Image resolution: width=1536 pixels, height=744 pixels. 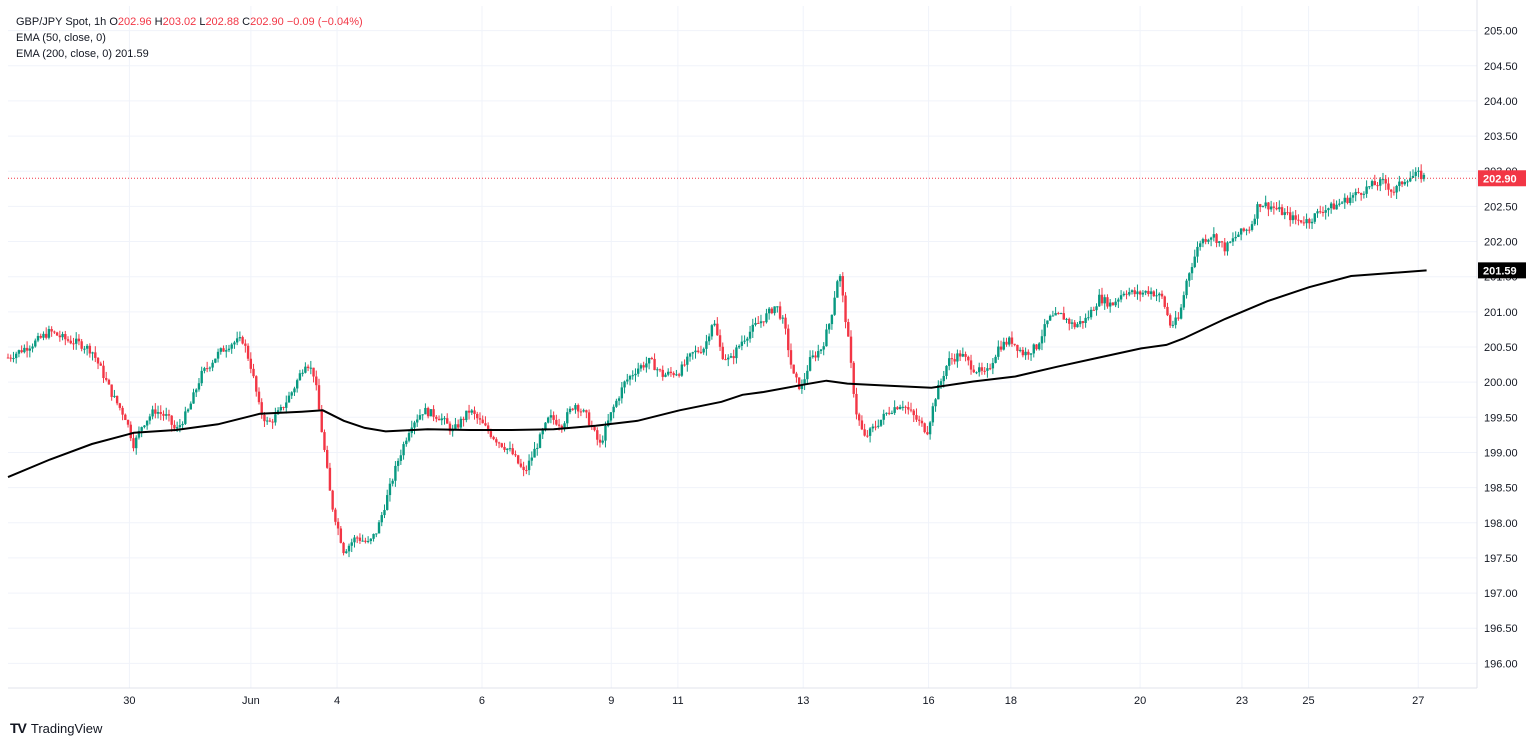 What do you see at coordinates (1500, 271) in the screenshot?
I see `ema200-price-label: 201.59` at bounding box center [1500, 271].